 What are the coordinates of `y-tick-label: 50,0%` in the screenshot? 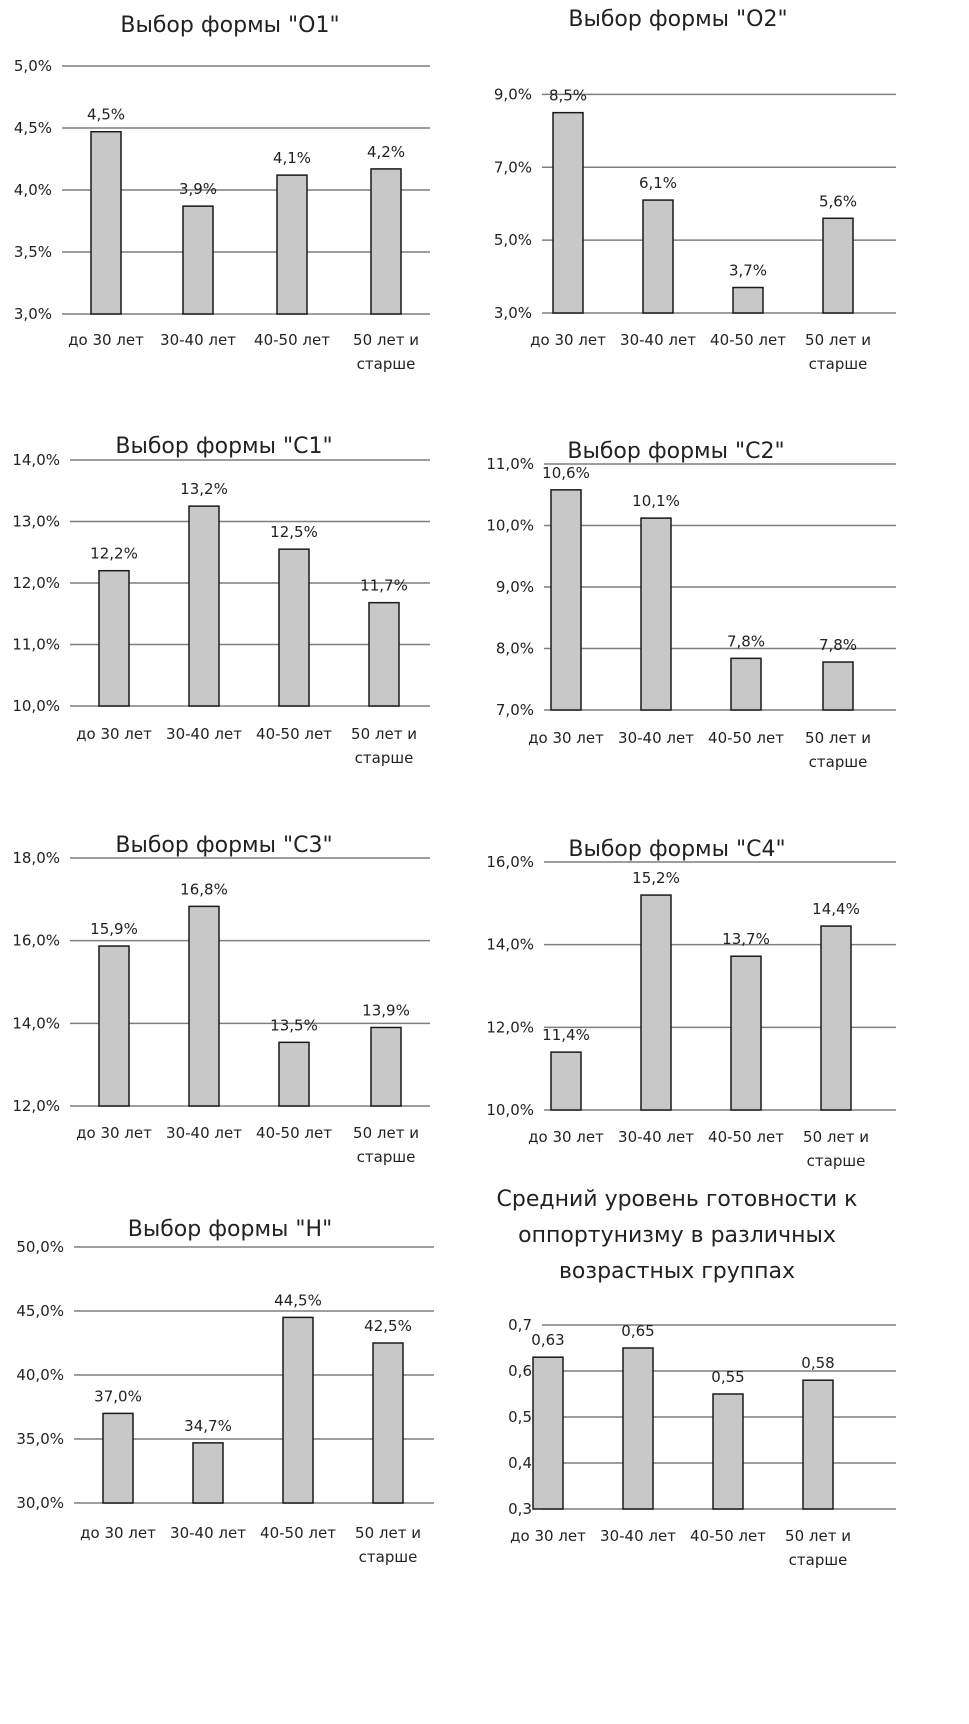 It's located at (40, 1247).